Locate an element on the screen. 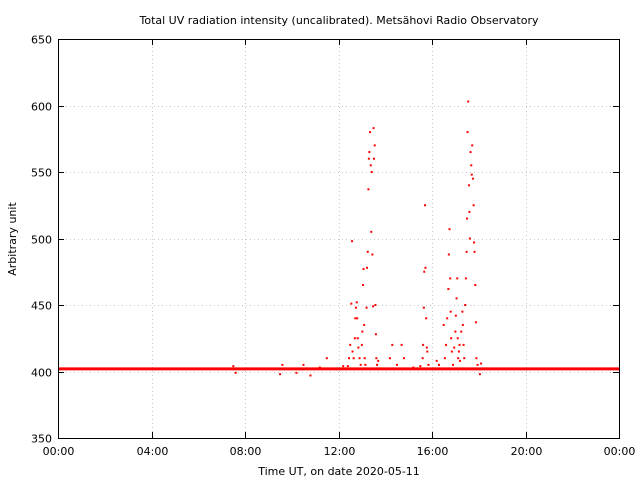 The width and height of the screenshot is (640, 480). x-tick-label: 20:00 is located at coordinates (527, 451).